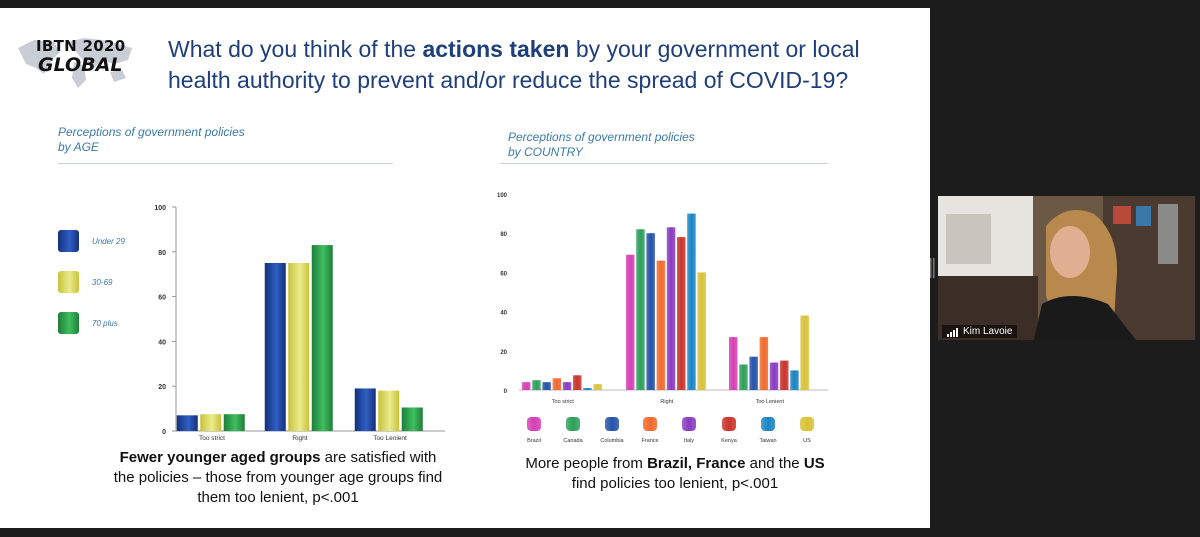  I want to click on bar-under-29-too-lenient, so click(365, 409).